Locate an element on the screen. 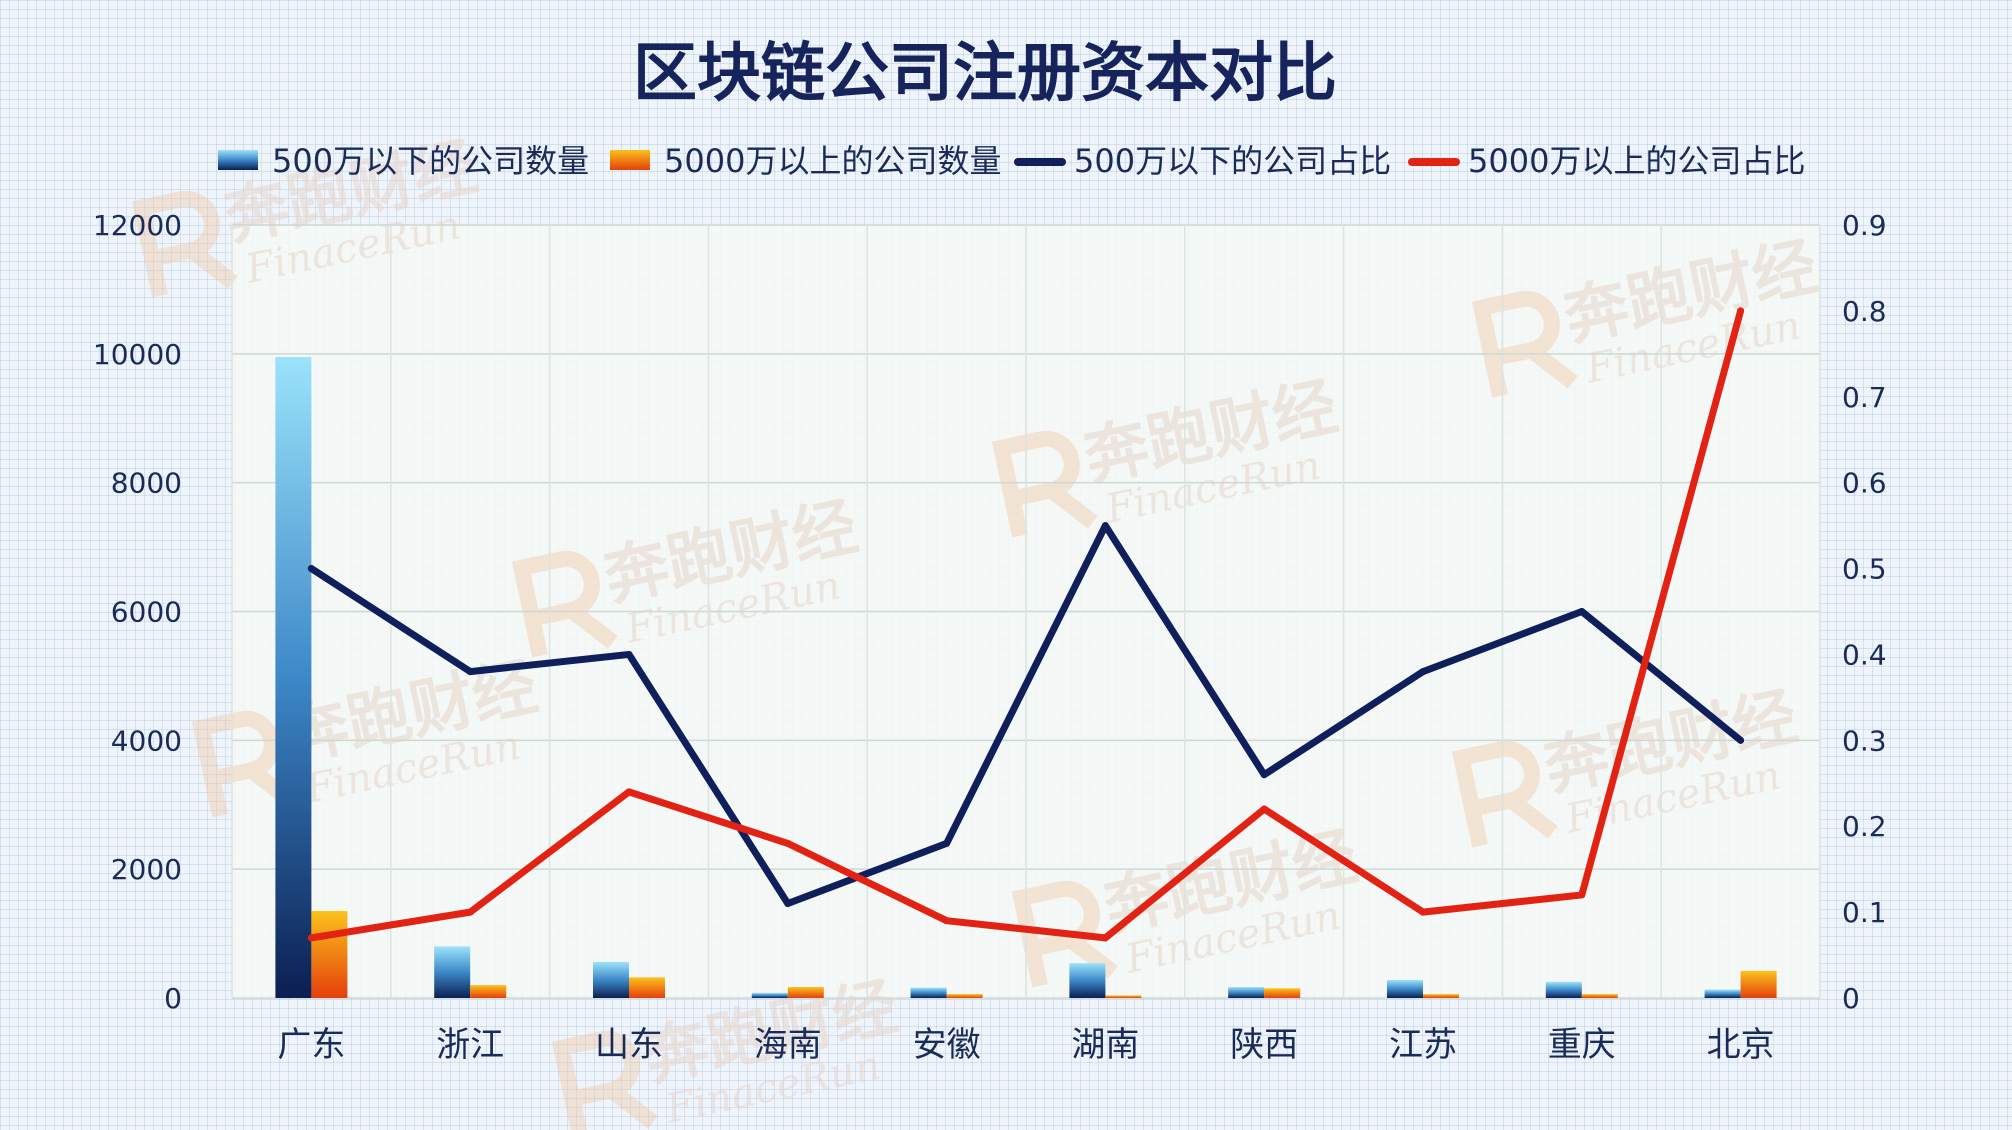 This screenshot has height=1130, width=2012. category-label: 海南 is located at coordinates (788, 1045).